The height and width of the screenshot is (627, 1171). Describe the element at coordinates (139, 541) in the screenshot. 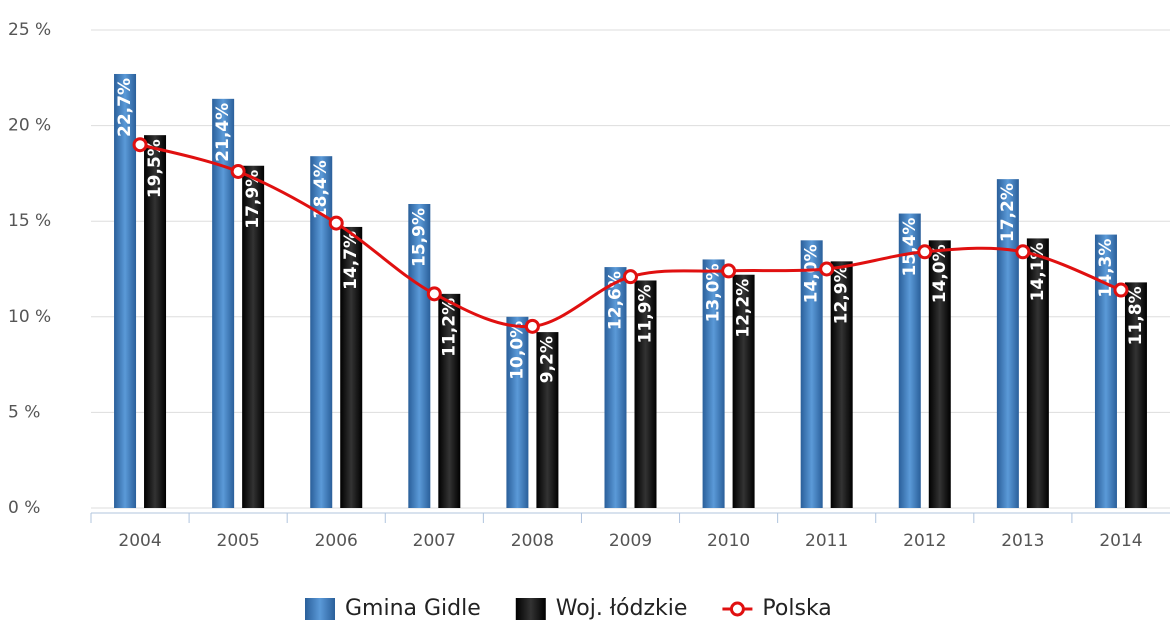

I see `x-tick-label: 2004` at that location.